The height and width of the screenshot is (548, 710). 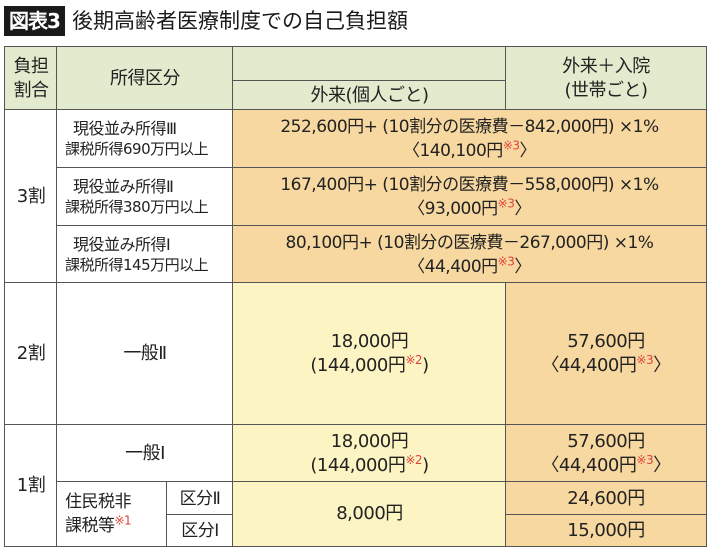 What do you see at coordinates (98, 502) in the screenshot?
I see `tax-exempt-line1: 住民税非` at bounding box center [98, 502].